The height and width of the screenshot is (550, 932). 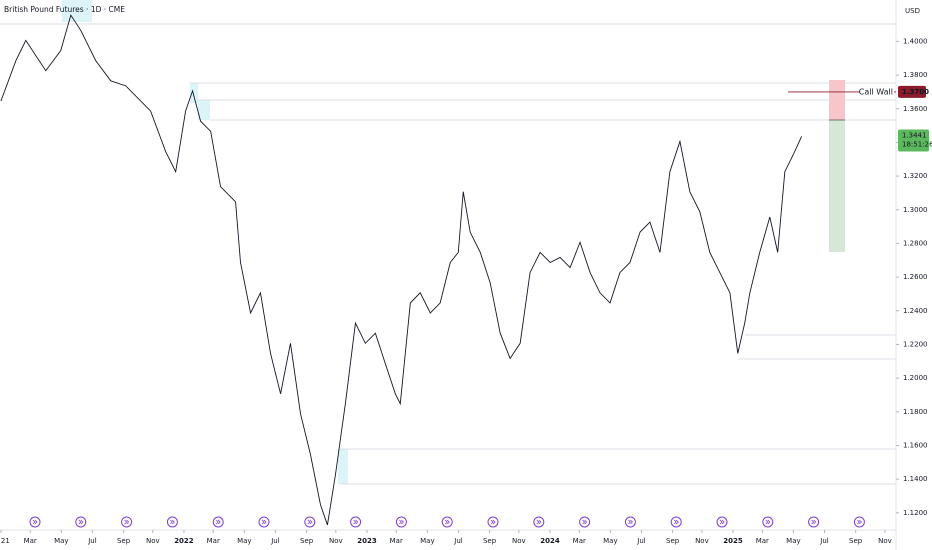 What do you see at coordinates (915, 176) in the screenshot?
I see `y-tick-label: 1.3200` at bounding box center [915, 176].